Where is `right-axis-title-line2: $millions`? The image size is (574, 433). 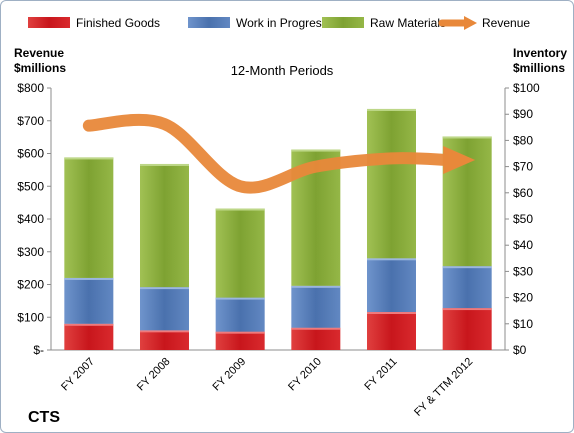 right-axis-title-line2: $millions is located at coordinates (539, 68).